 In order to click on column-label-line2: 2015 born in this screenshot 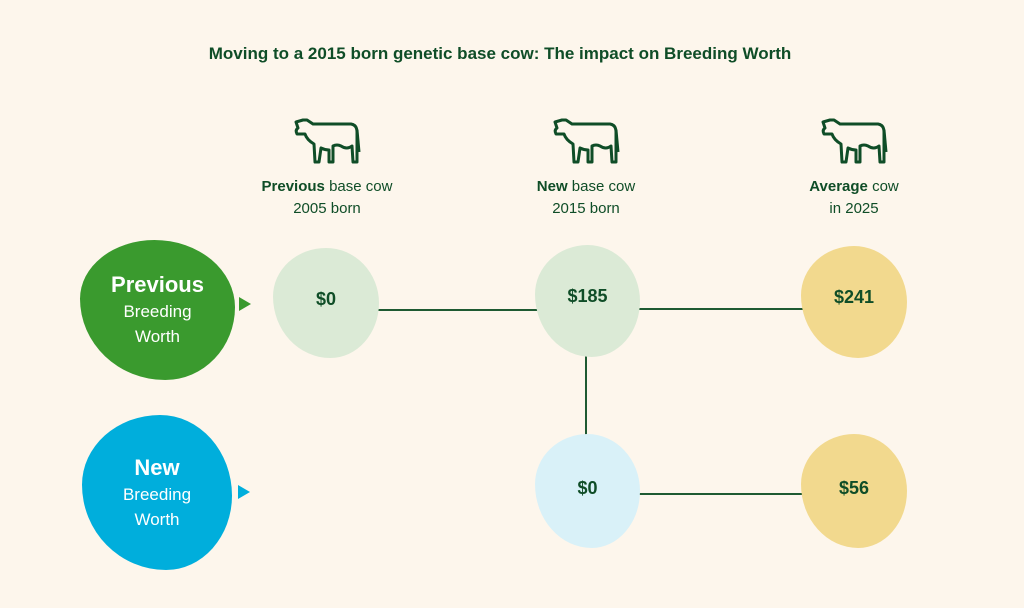, I will do `click(586, 208)`.